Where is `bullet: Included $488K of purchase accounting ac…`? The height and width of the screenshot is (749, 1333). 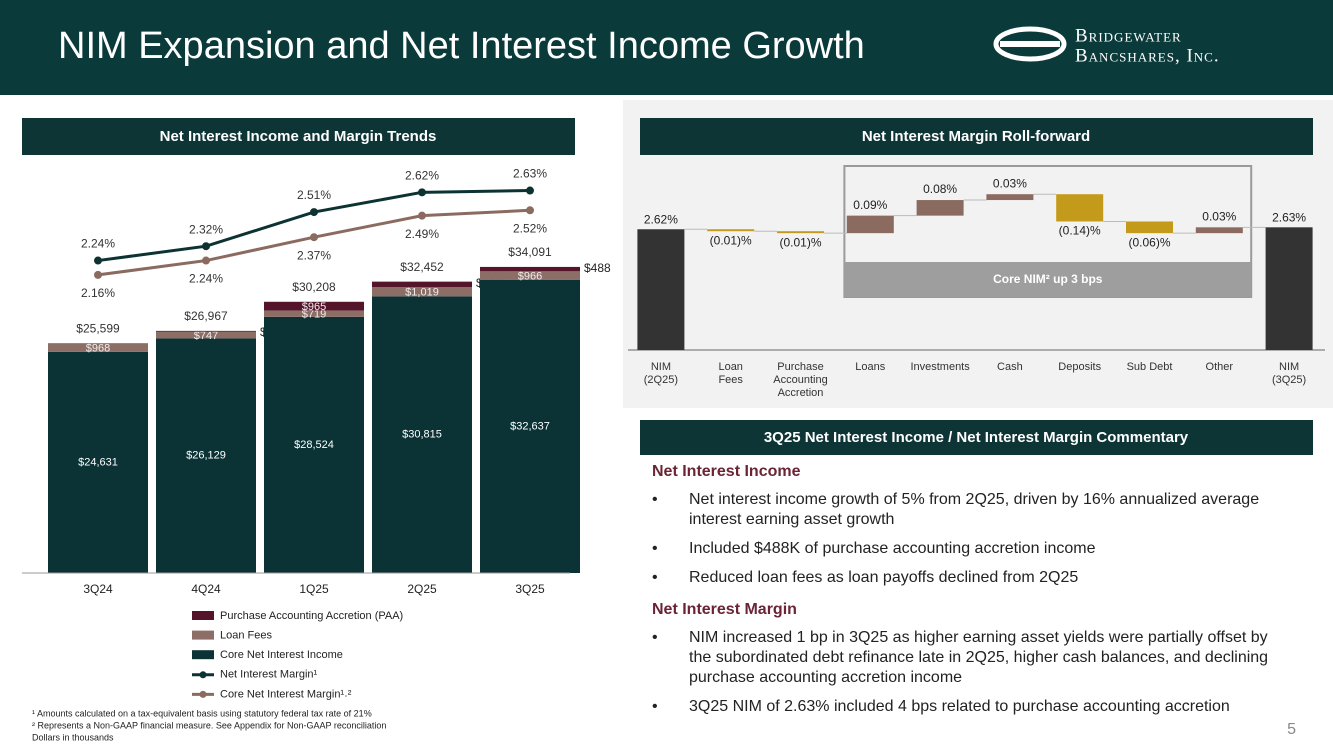
bullet: Included $488K of purchase accounting ac… is located at coordinates (963, 549).